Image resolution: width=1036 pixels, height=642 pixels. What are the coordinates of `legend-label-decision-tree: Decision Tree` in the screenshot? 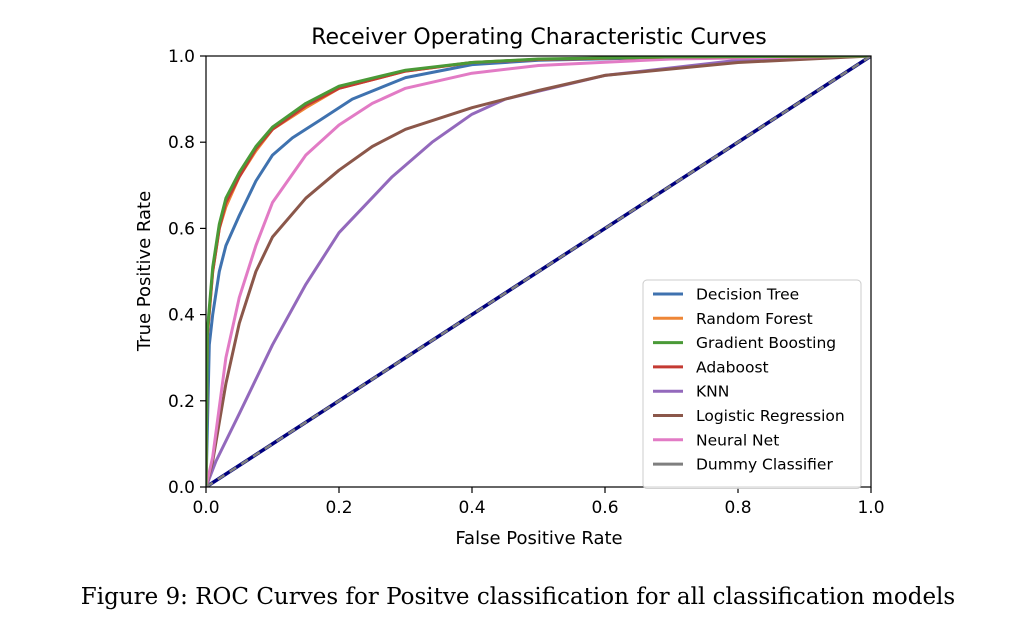 It's located at (747, 295).